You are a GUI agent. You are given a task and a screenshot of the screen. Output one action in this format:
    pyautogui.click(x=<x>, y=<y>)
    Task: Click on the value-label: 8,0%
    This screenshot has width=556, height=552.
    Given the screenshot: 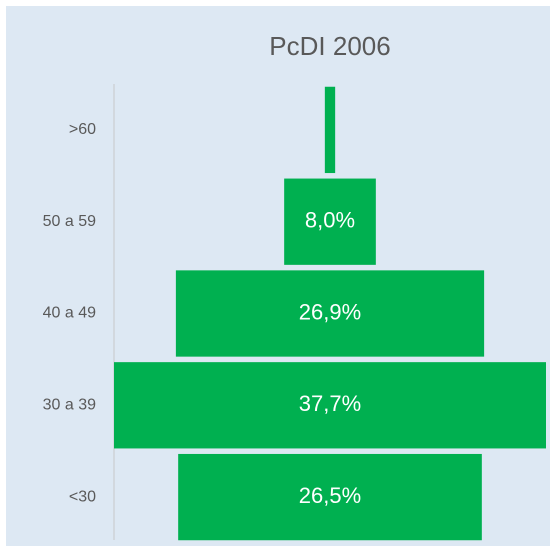 What is the action you would take?
    pyautogui.click(x=330, y=220)
    